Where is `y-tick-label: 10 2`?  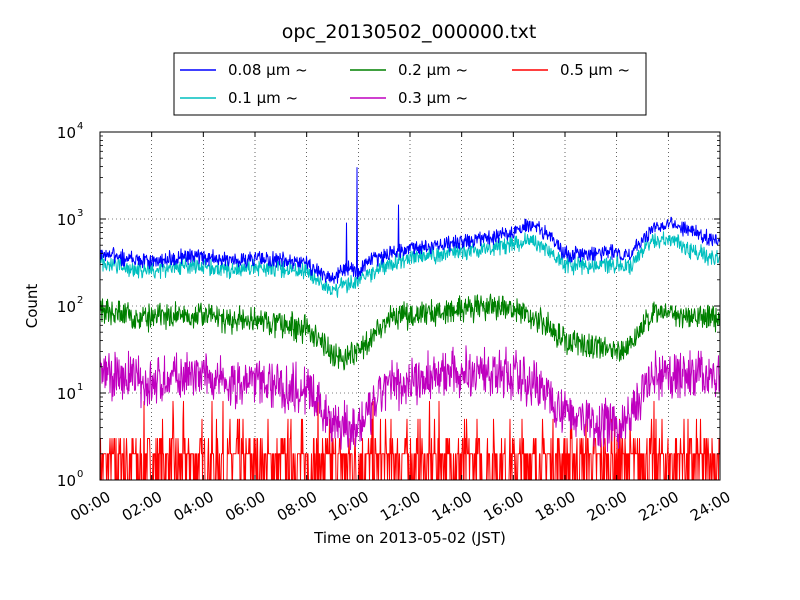
y-tick-label: 10 2 is located at coordinates (70, 305).